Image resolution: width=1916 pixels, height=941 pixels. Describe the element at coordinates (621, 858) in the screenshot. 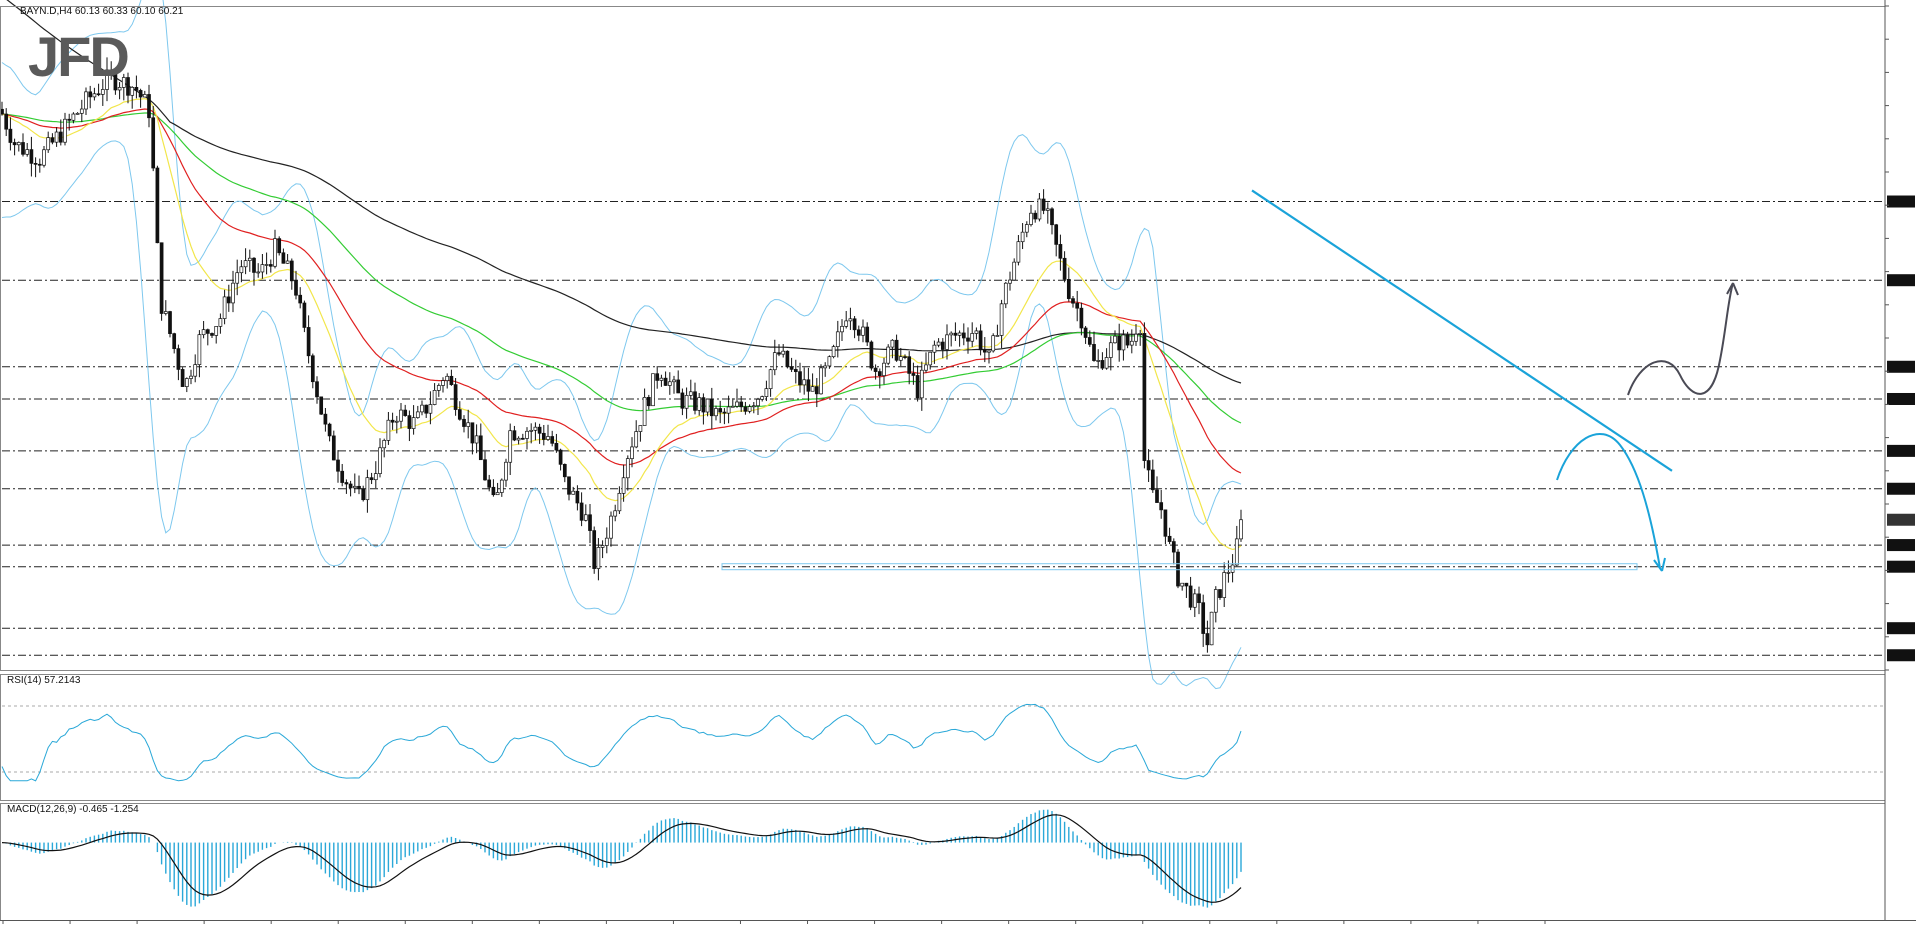

I see `macd-pane` at that location.